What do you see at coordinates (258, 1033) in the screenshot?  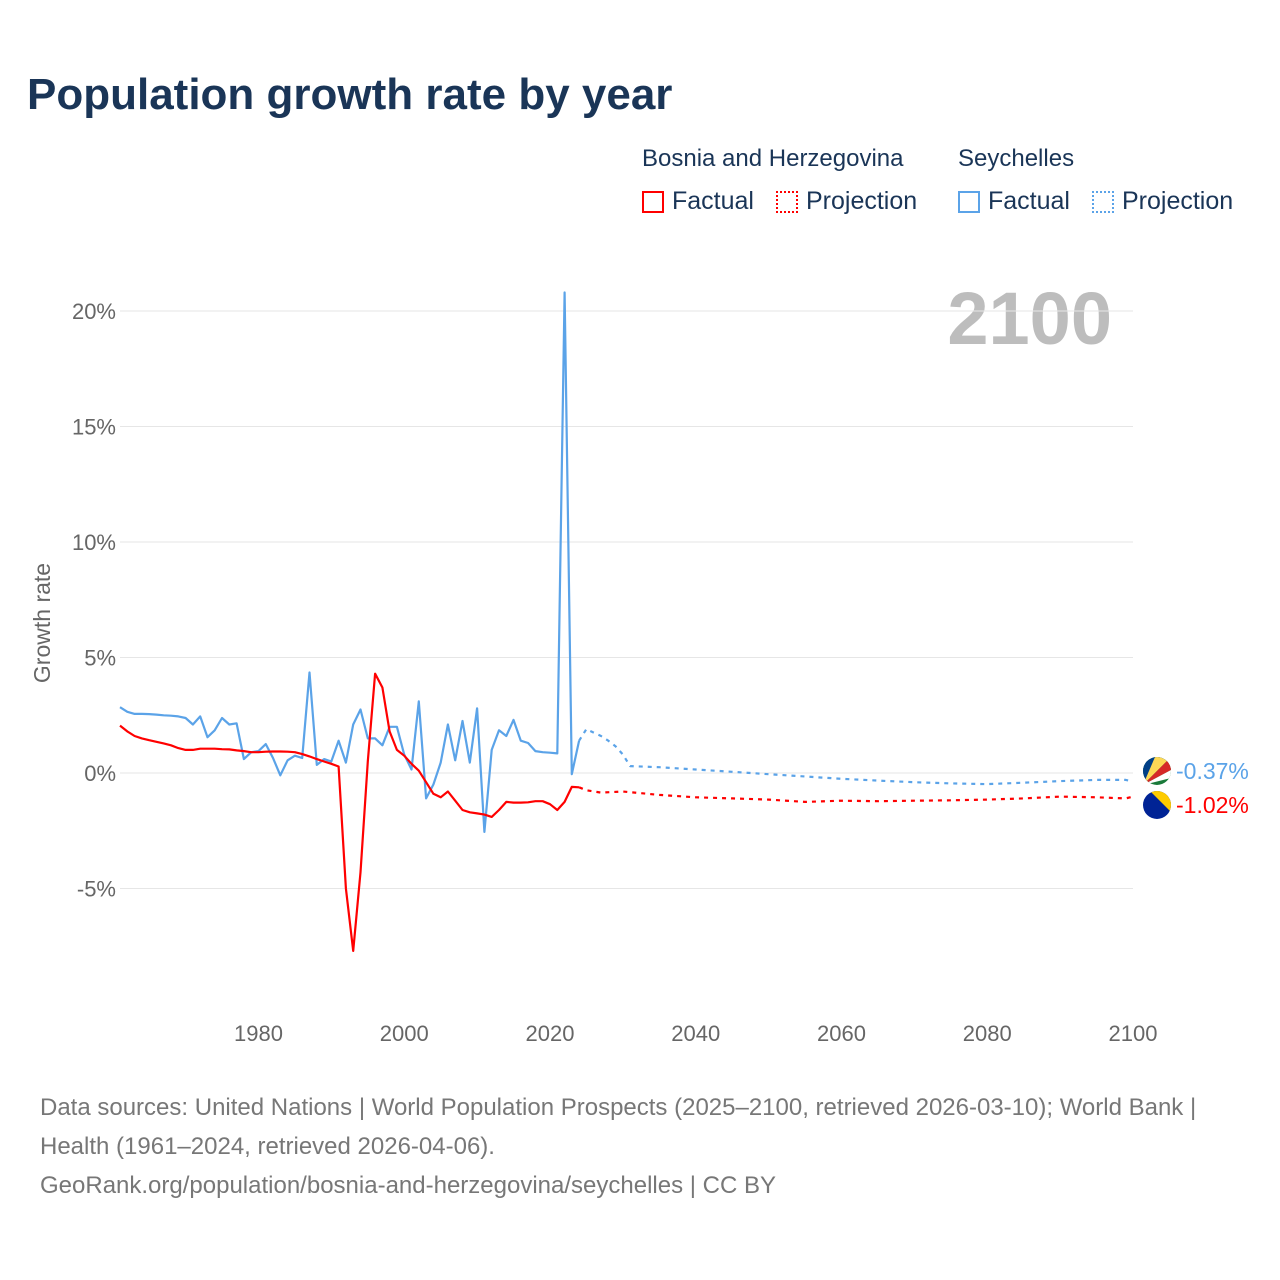 I see `x-tick-label: 1980` at bounding box center [258, 1033].